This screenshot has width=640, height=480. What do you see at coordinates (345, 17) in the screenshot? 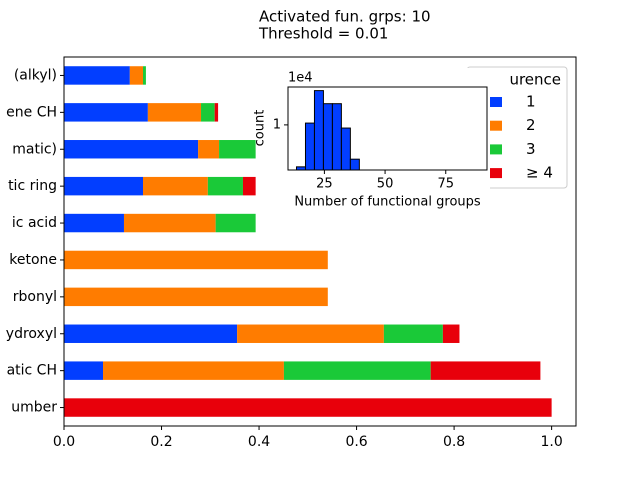
I see `chart-title: Activated fun. grps: 10` at bounding box center [345, 17].